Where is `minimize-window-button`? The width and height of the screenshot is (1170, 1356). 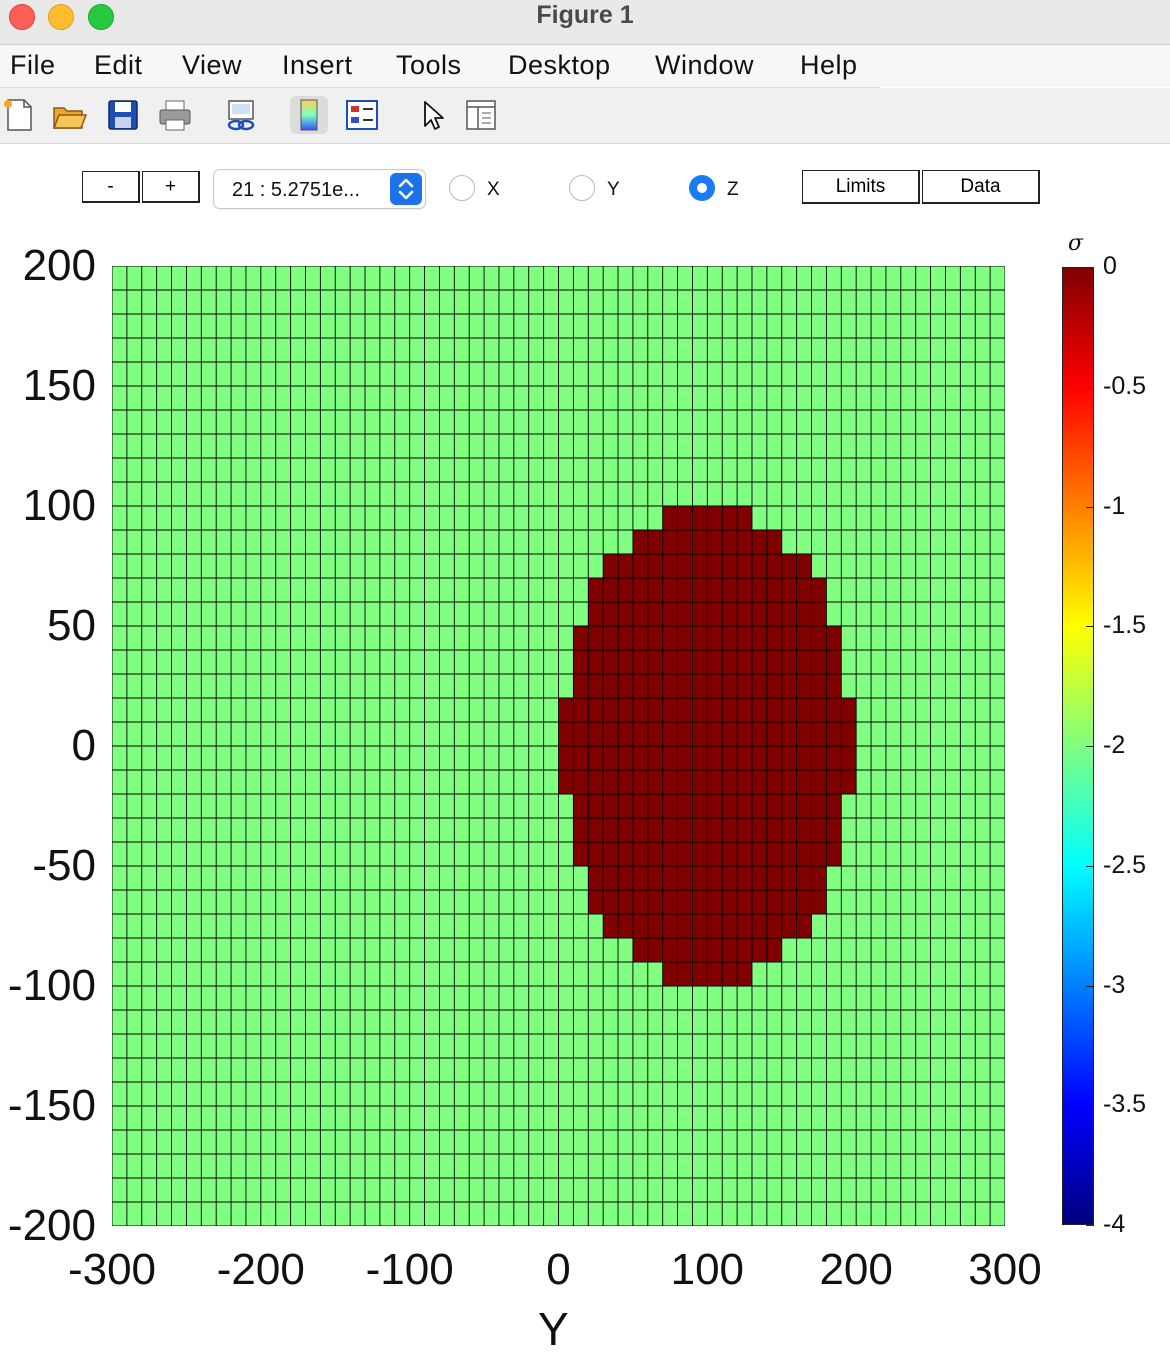 minimize-window-button is located at coordinates (61, 17).